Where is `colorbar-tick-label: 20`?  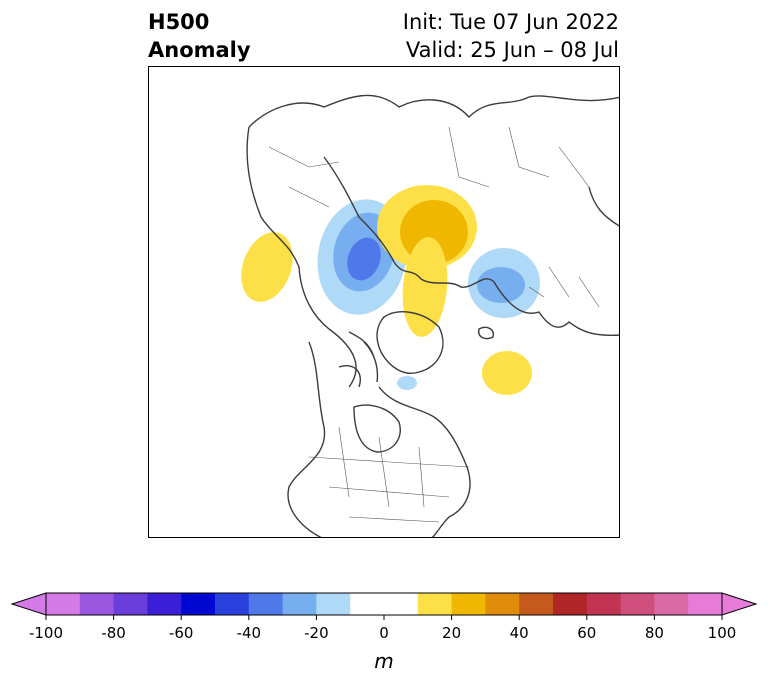
colorbar-tick-label: 20 is located at coordinates (451, 633).